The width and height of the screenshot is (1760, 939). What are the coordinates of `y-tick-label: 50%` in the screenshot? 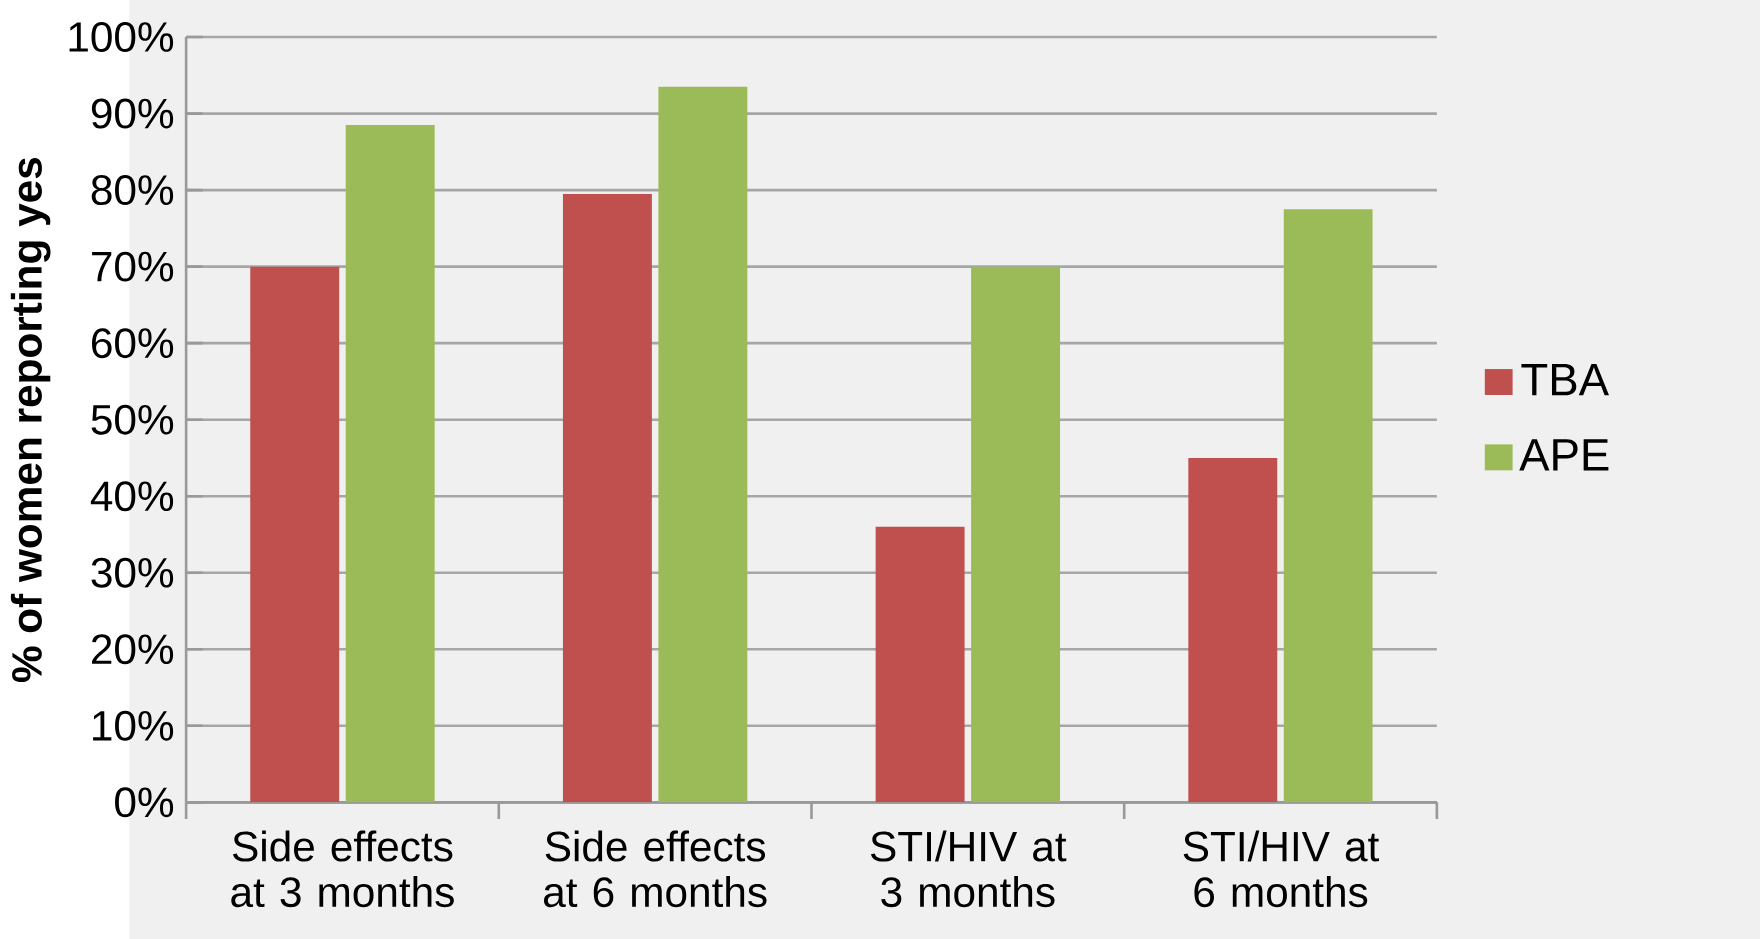 It's located at (132, 419).